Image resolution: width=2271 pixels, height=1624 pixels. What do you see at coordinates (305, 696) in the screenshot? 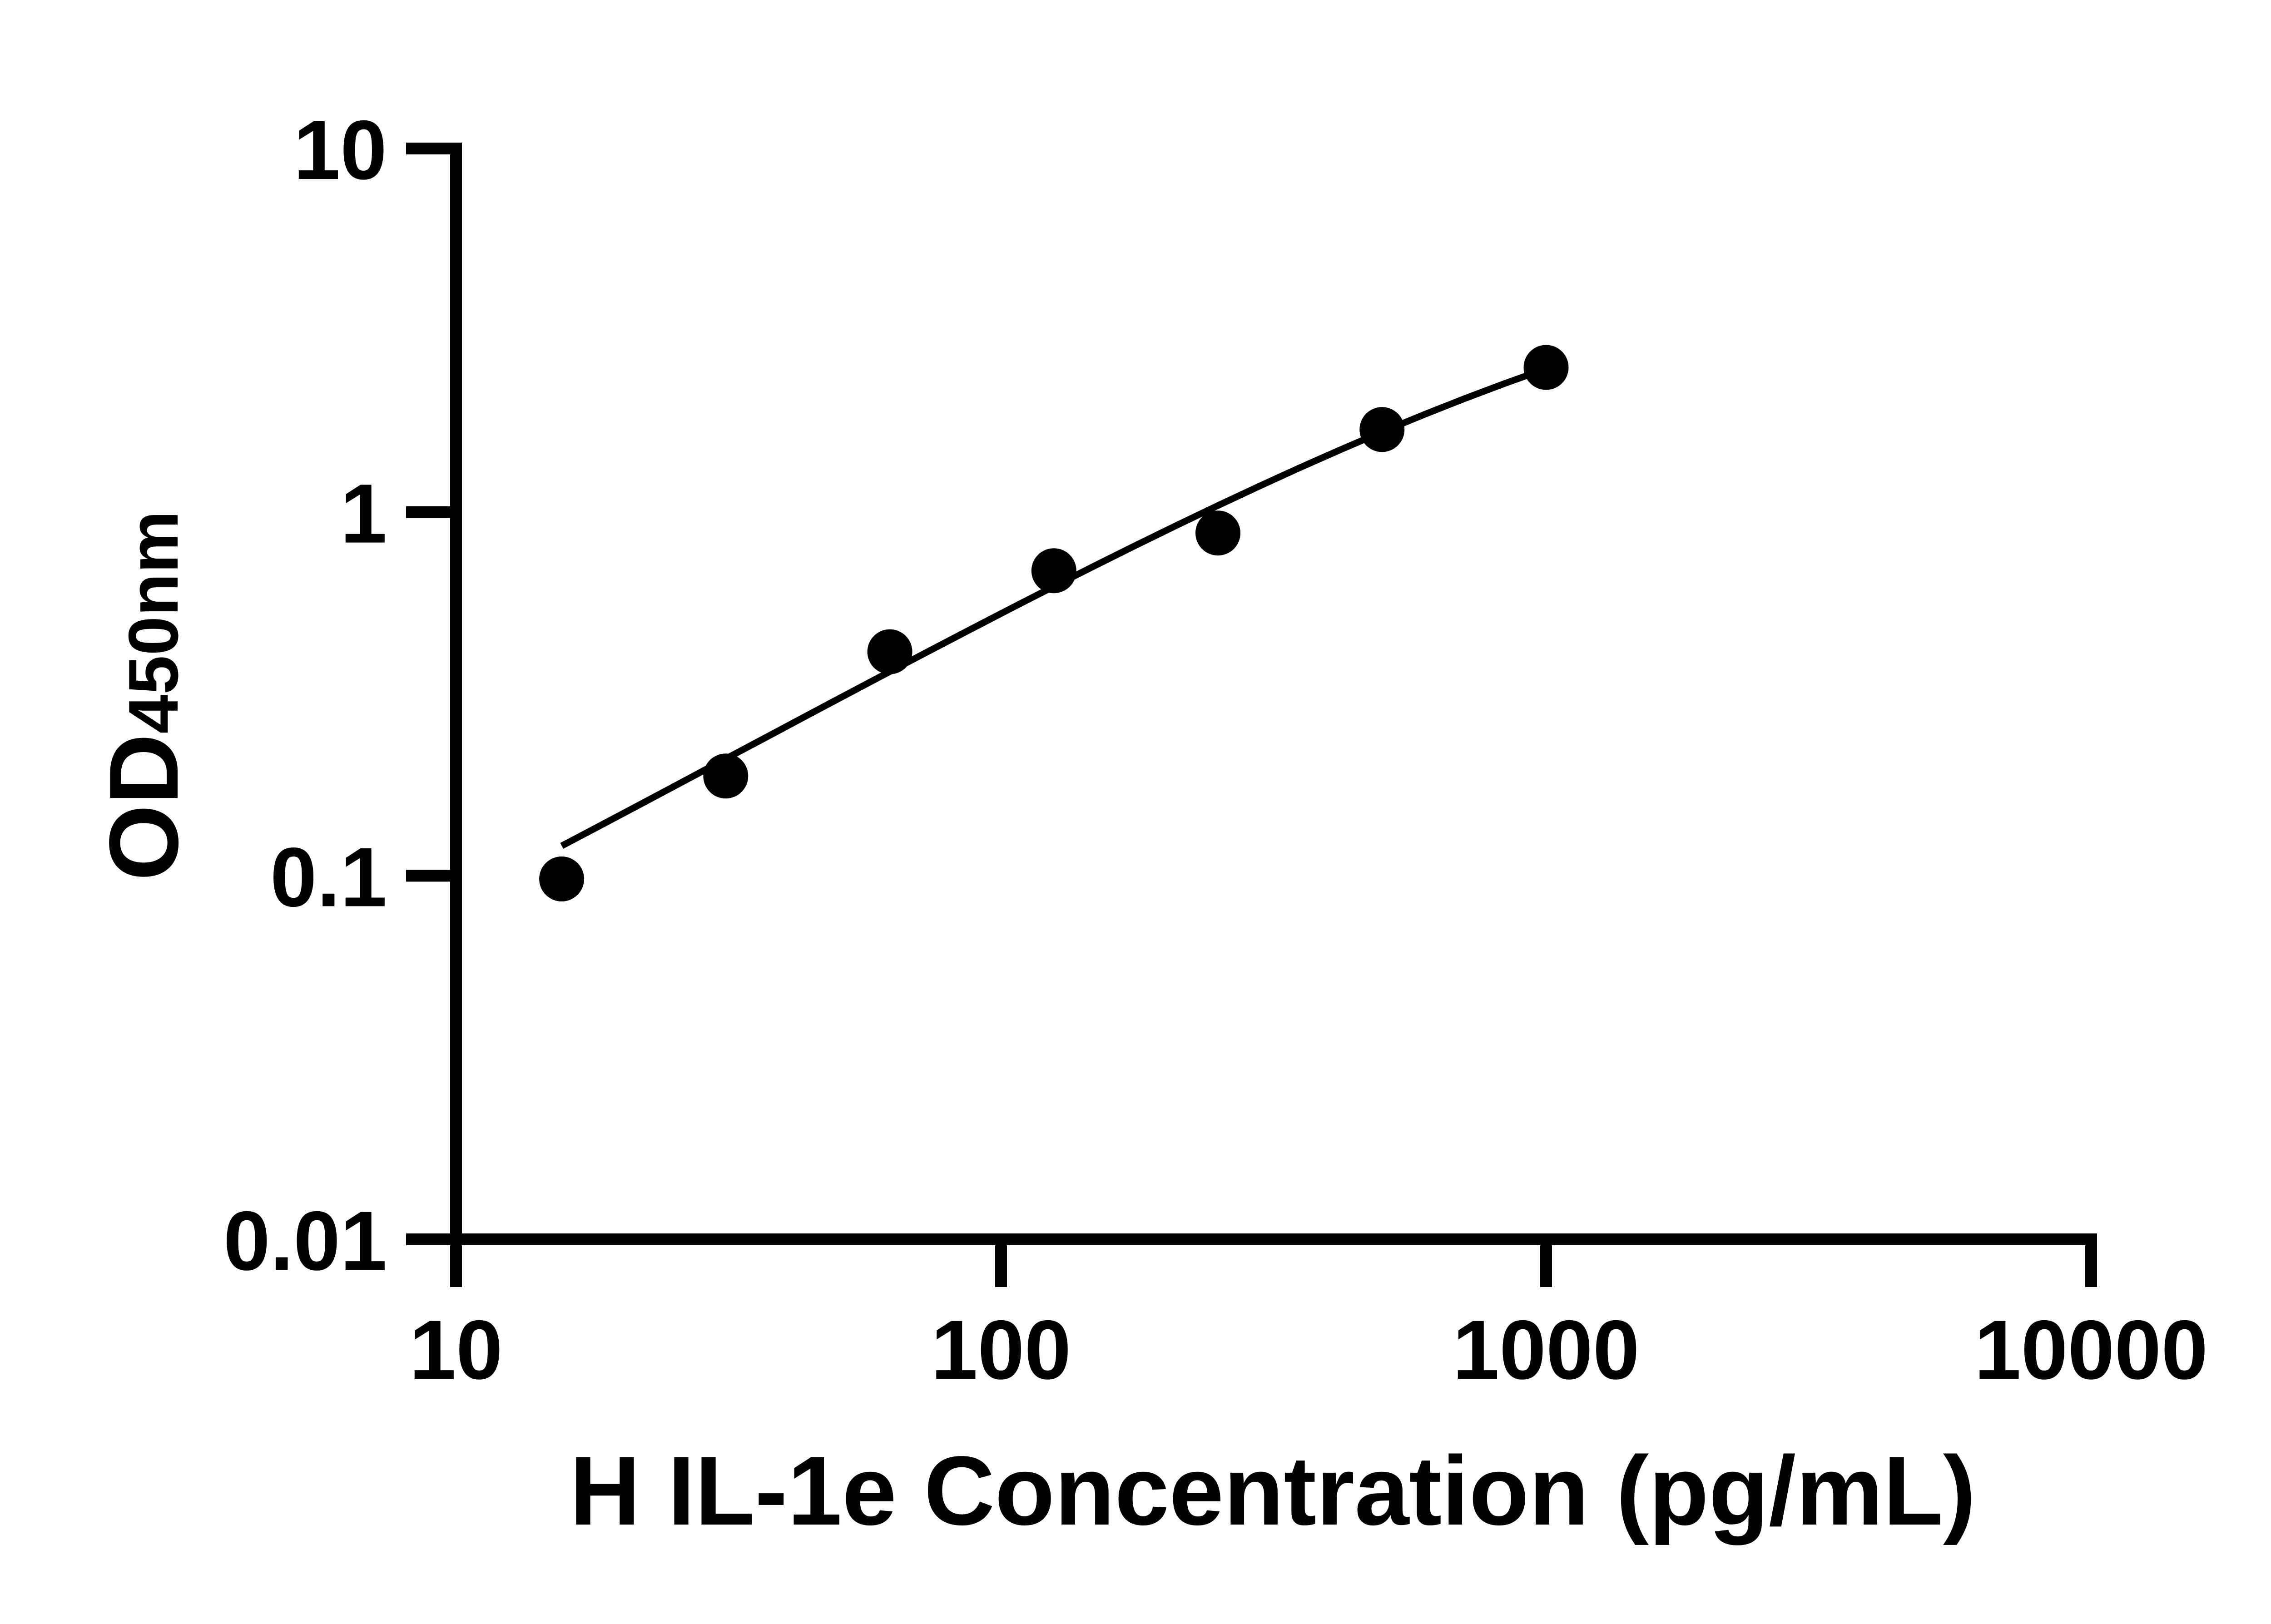
I see `y-axis-tick-labels: 10 1 0.1 0.01` at bounding box center [305, 696].